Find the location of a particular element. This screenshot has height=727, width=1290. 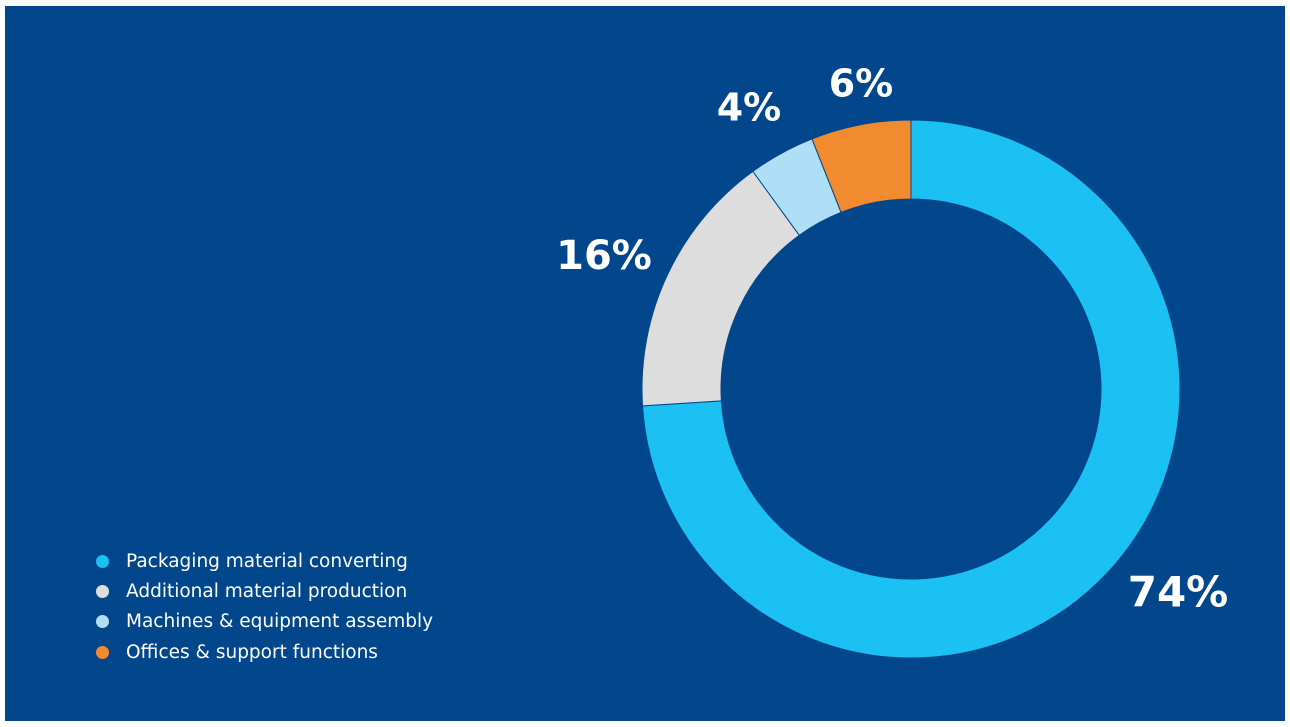

slice-value-label: 6% is located at coordinates (861, 84).